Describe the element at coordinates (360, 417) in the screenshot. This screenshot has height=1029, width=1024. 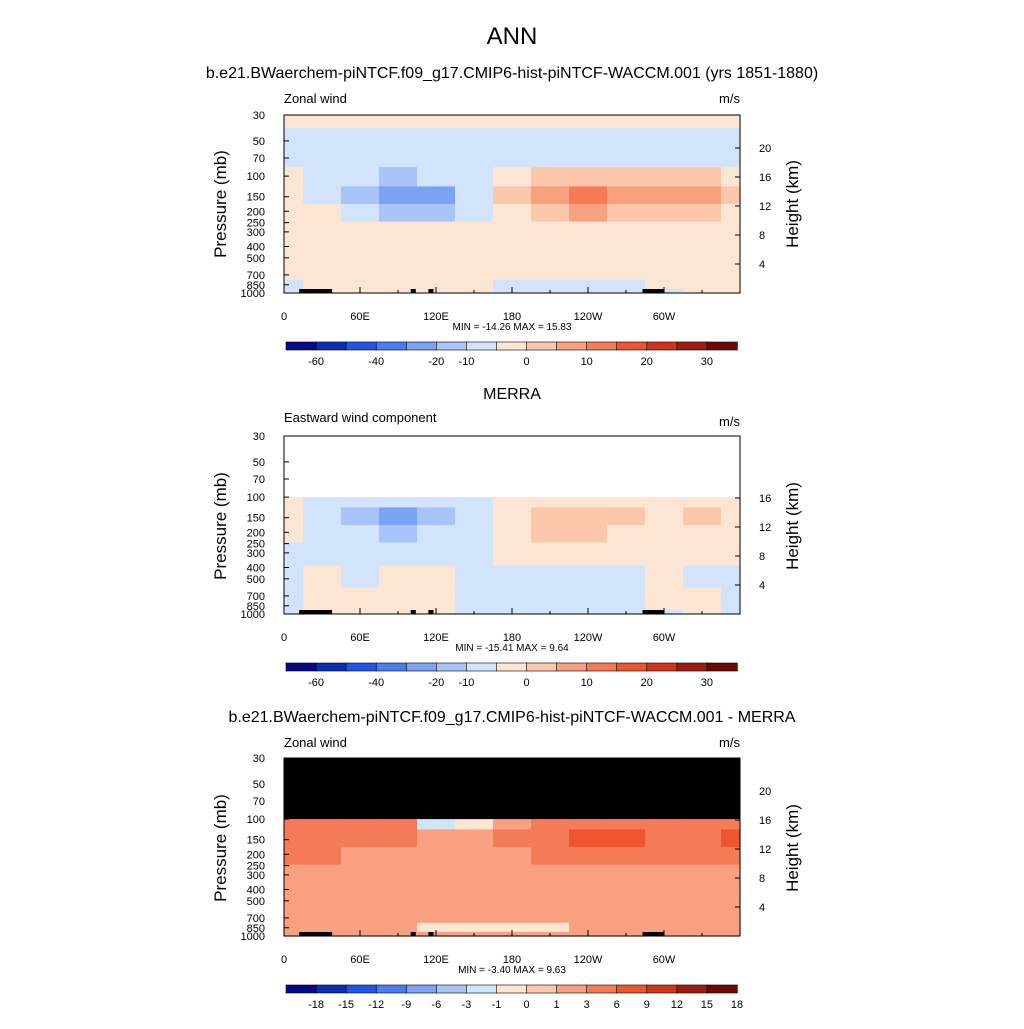
I see `variable-label: Eastward wind component` at that location.